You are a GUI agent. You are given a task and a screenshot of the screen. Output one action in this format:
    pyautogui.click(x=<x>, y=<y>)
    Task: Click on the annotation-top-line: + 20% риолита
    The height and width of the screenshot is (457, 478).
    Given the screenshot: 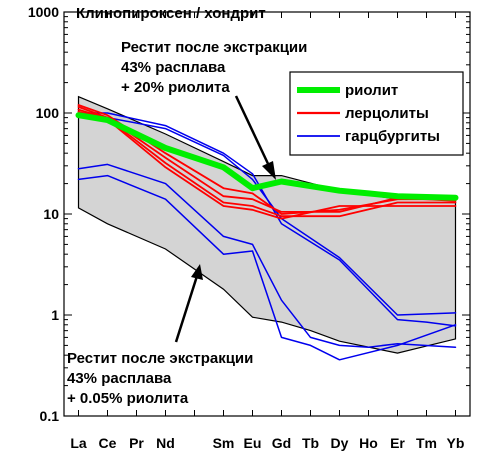 What is the action you would take?
    pyautogui.click(x=175, y=87)
    